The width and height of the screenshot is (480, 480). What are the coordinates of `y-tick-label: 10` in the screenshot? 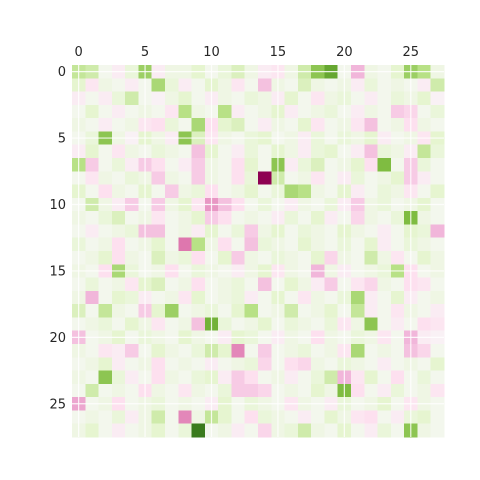 It's located at (57, 205).